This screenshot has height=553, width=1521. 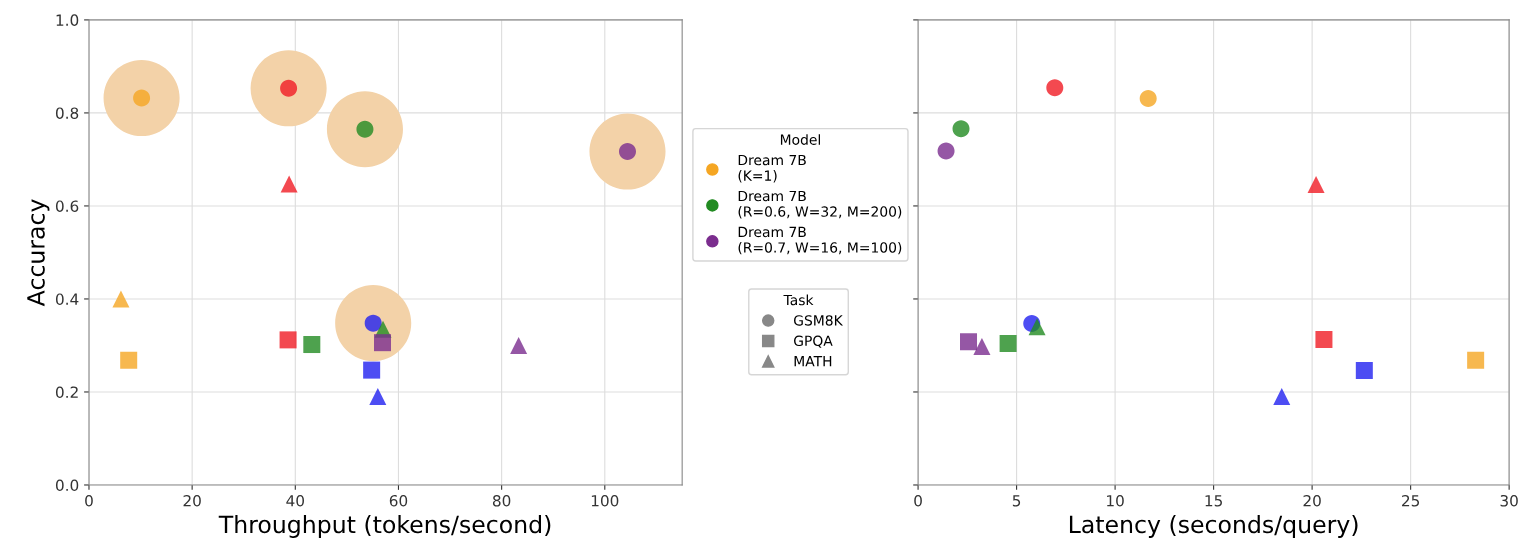 What do you see at coordinates (38, 253) in the screenshot?
I see `y-axis-title: Accuracy` at bounding box center [38, 253].